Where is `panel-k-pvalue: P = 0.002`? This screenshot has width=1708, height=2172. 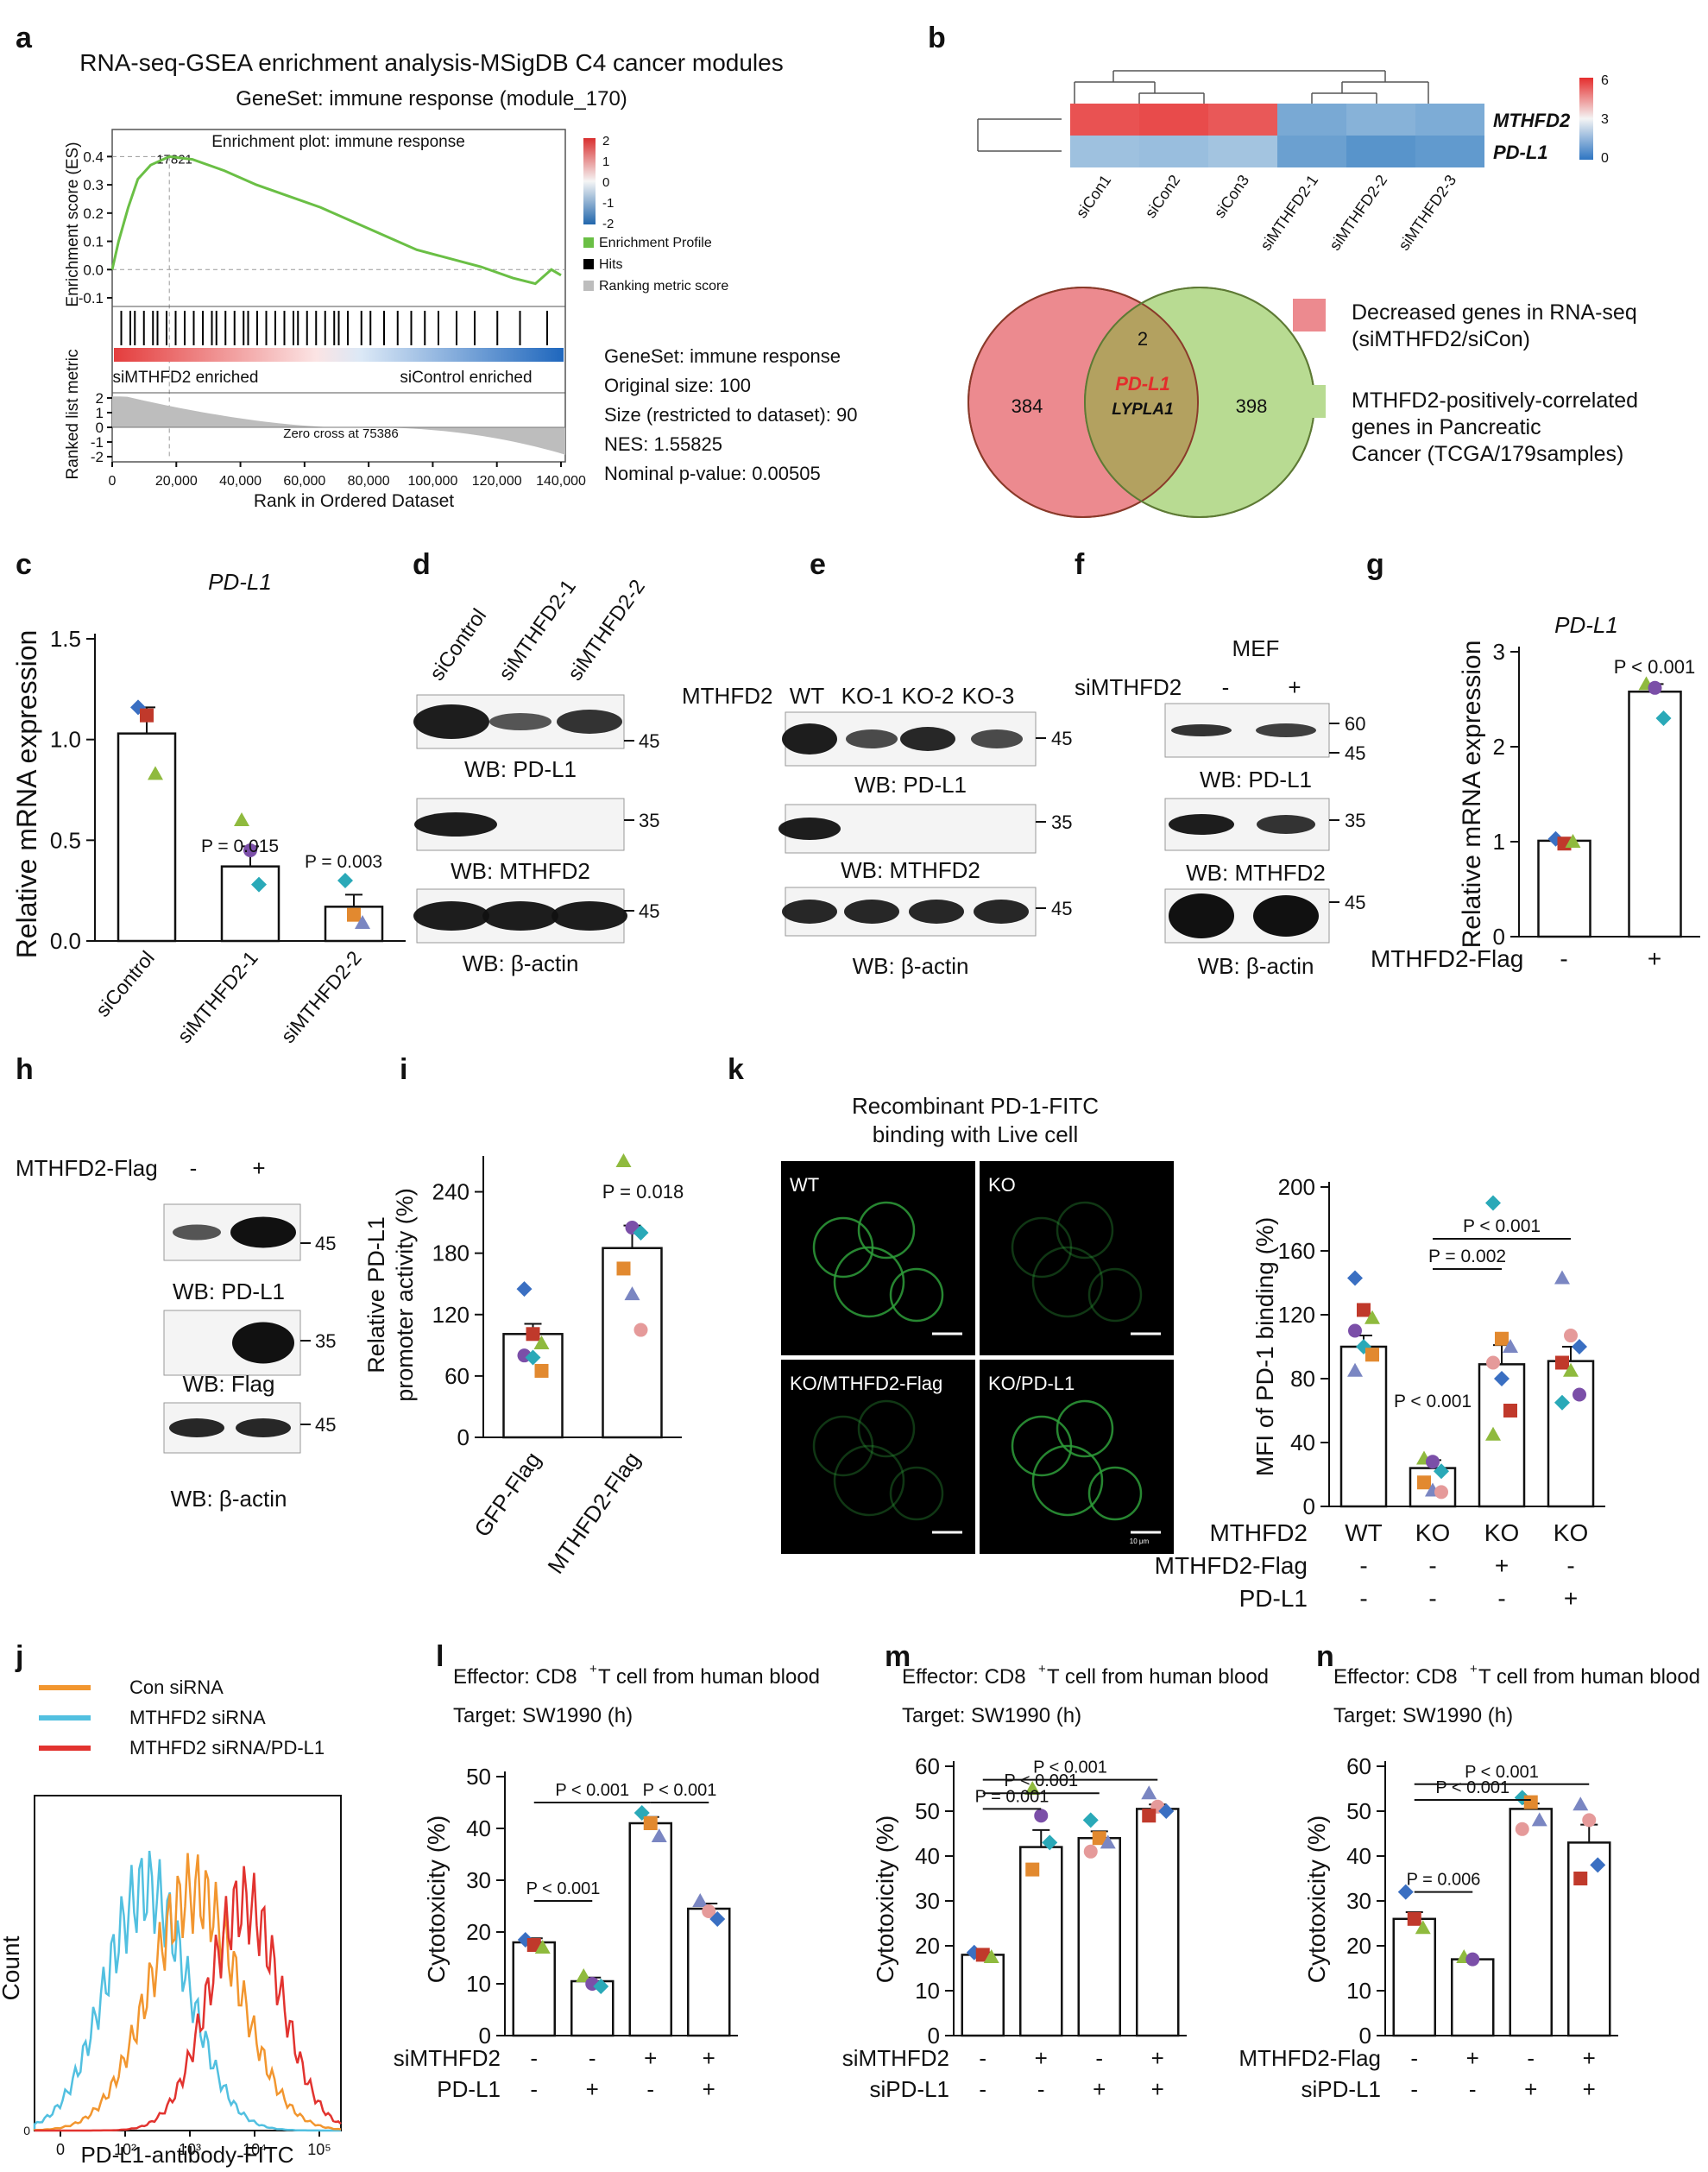
panel-k-pvalue: P = 0.002 is located at coordinates (1467, 1256).